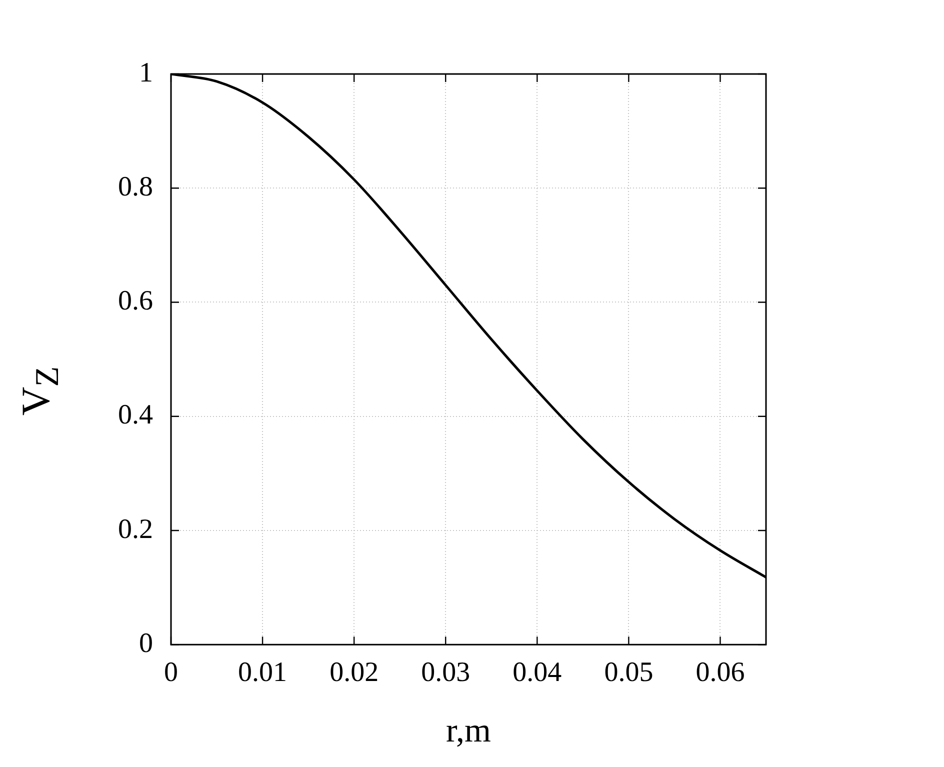  Describe the element at coordinates (263, 672) in the screenshot. I see `x-tick-label: 0.01` at that location.